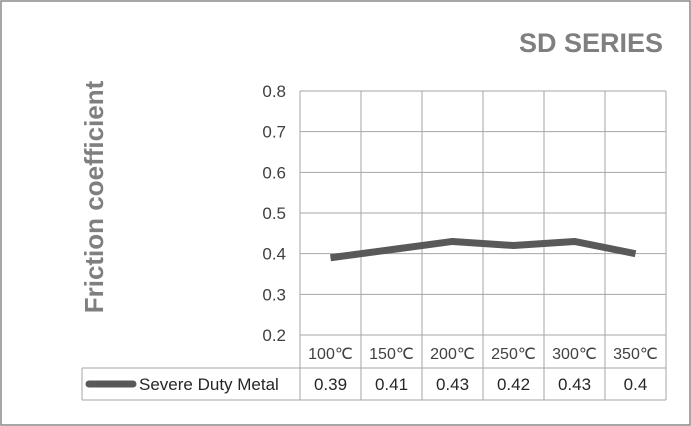  Describe the element at coordinates (274, 294) in the screenshot. I see `y-tick-label: 0.3` at that location.